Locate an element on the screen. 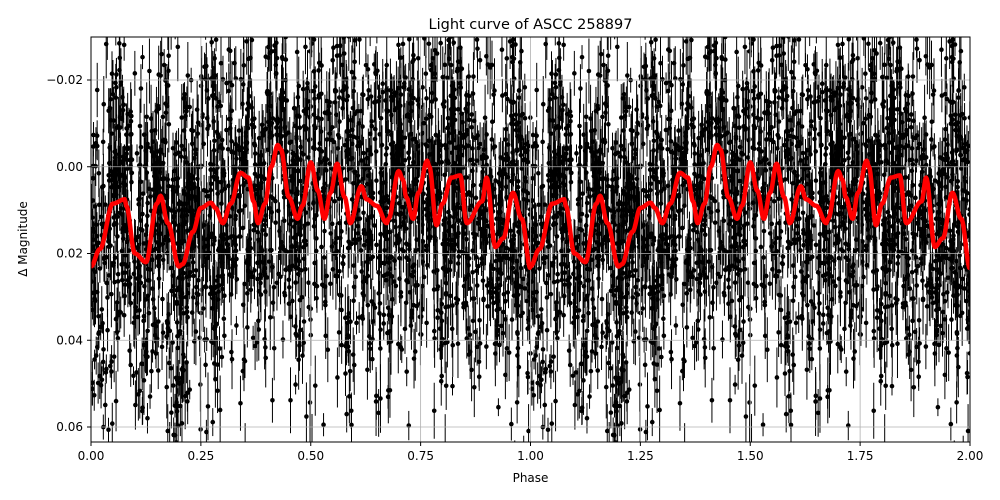  y-tick-label: −0.02 is located at coordinates (64, 80).